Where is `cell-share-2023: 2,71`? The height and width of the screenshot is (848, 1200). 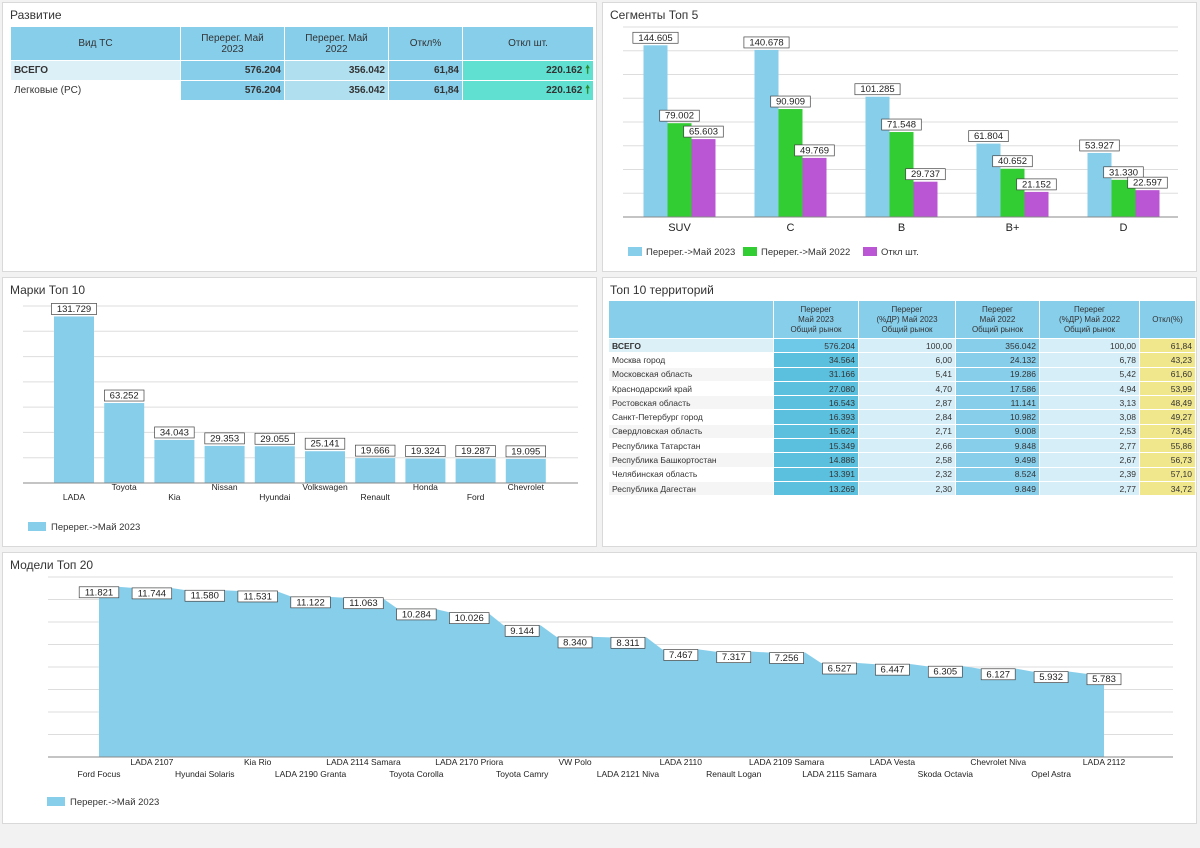 cell-share-2023: 2,71 is located at coordinates (907, 431).